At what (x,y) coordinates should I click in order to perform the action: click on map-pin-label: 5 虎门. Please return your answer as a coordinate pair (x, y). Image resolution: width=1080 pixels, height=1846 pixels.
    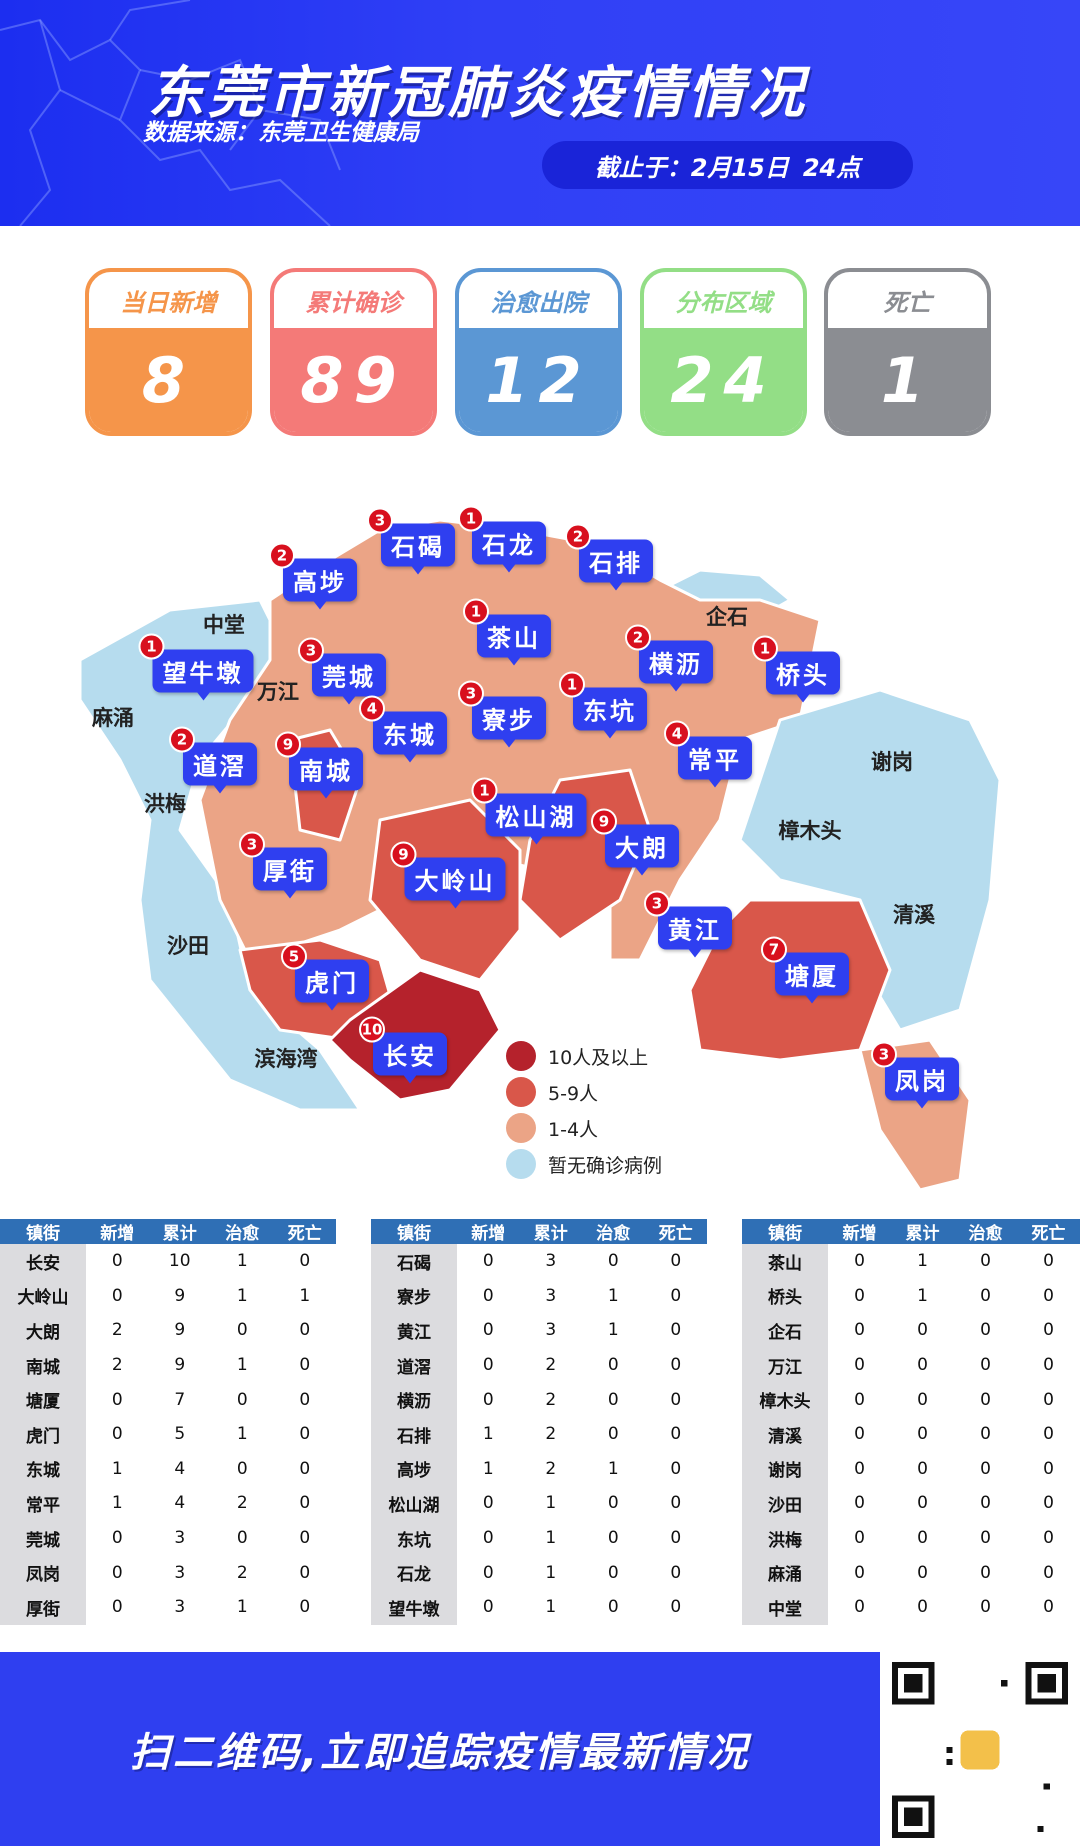
    Looking at the image, I should click on (325, 977).